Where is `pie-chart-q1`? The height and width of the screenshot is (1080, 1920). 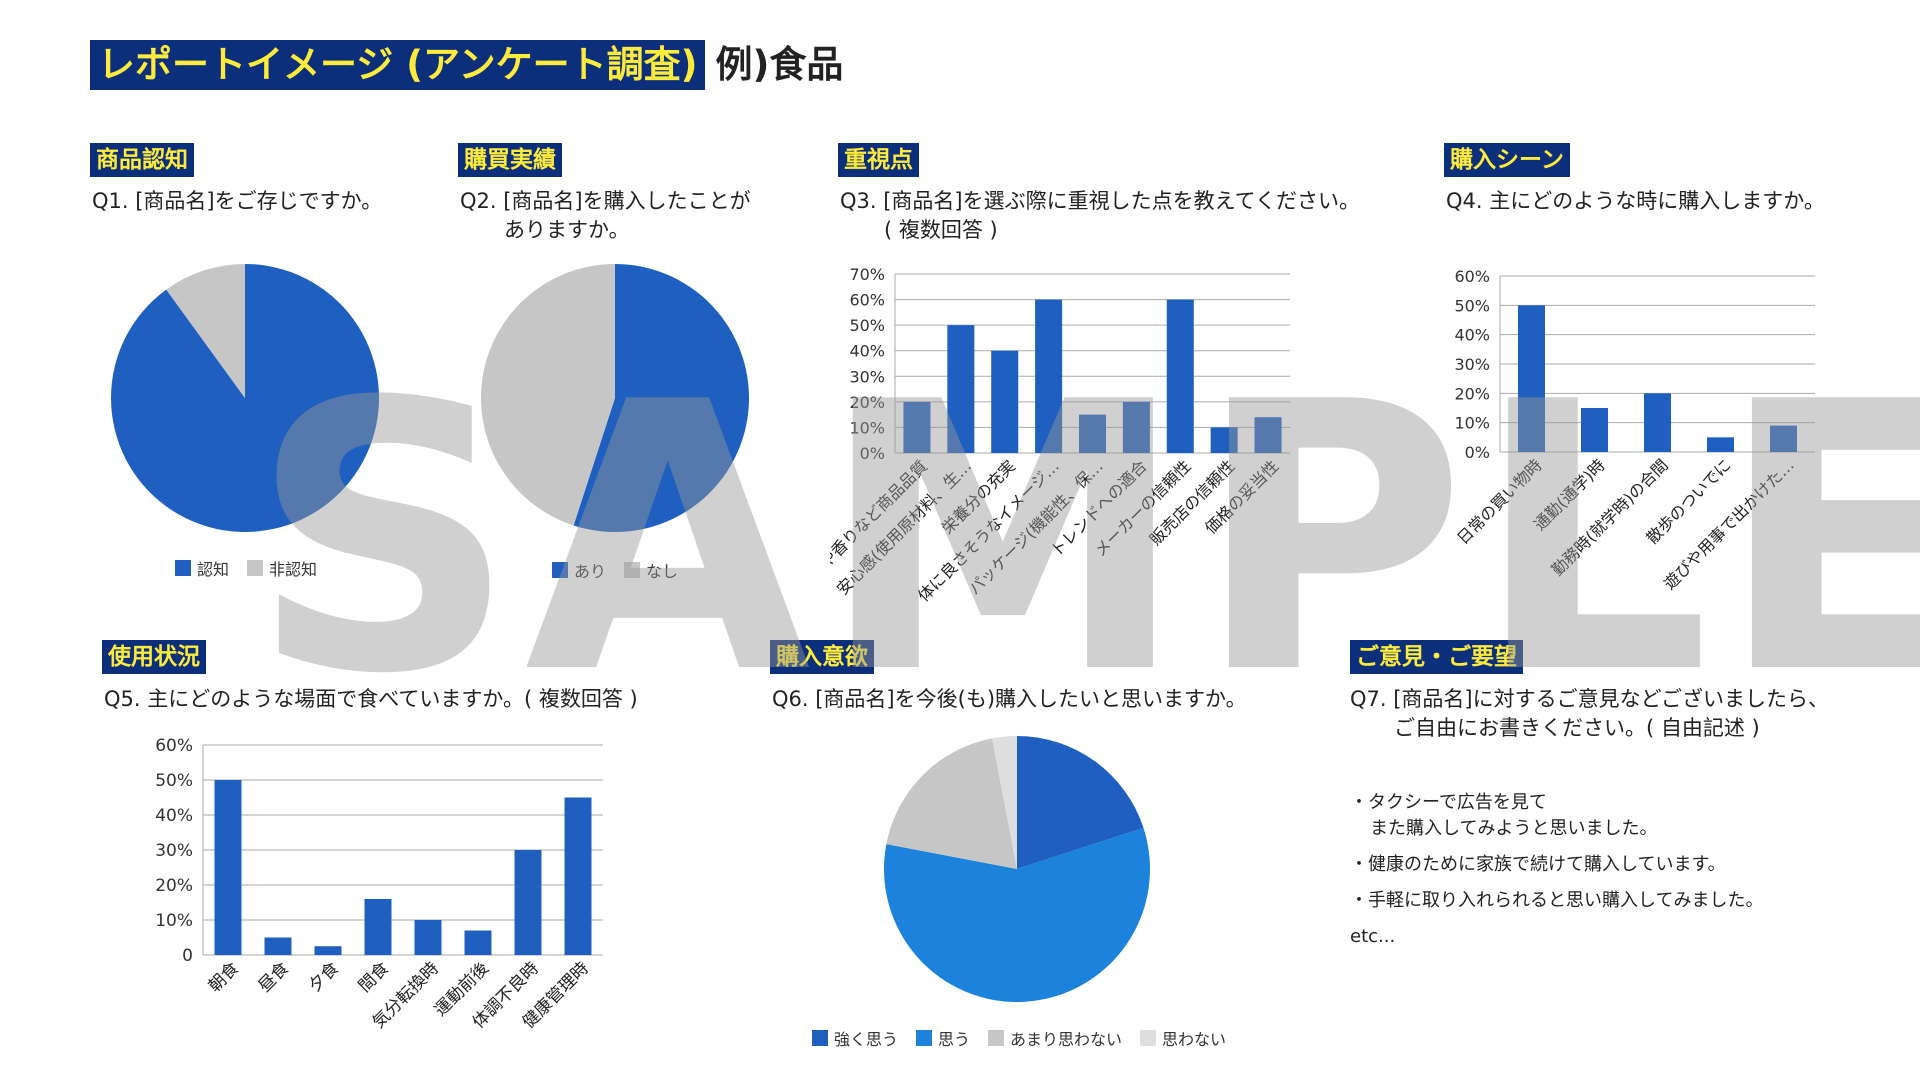
pie-chart-q1 is located at coordinates (245, 398).